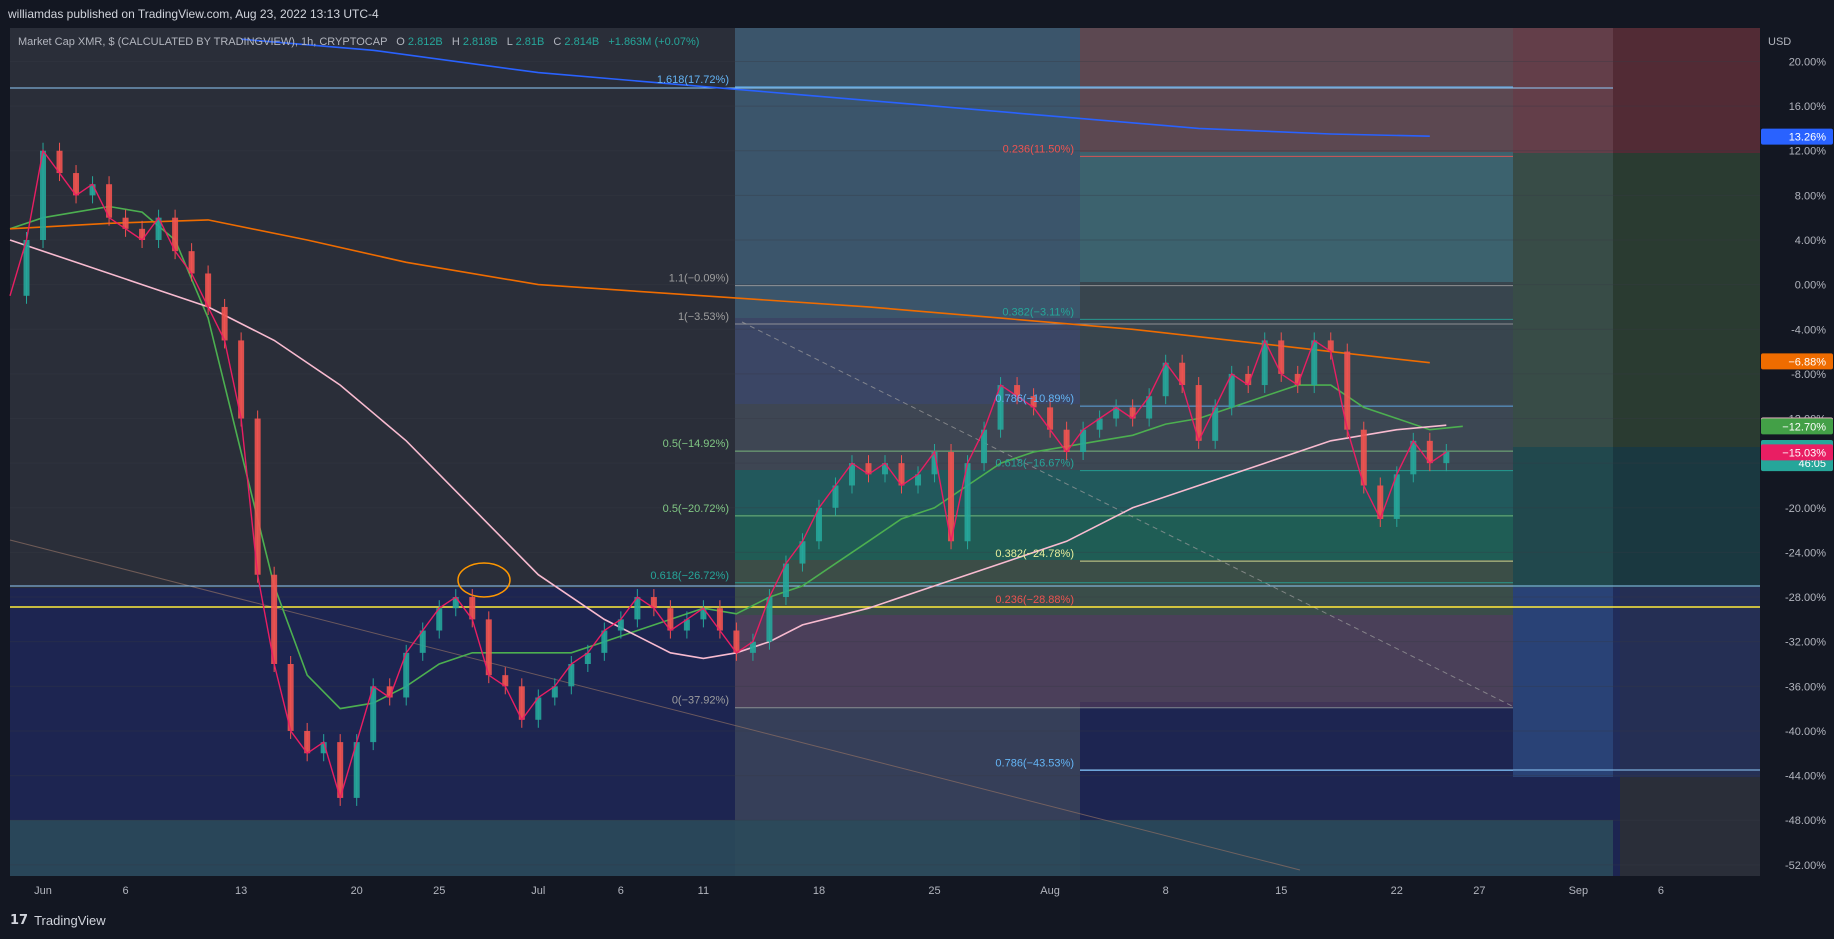 This screenshot has width=1834, height=939. What do you see at coordinates (1034, 464) in the screenshot?
I see `fib-level-label: 0.618(−16.67%)` at bounding box center [1034, 464].